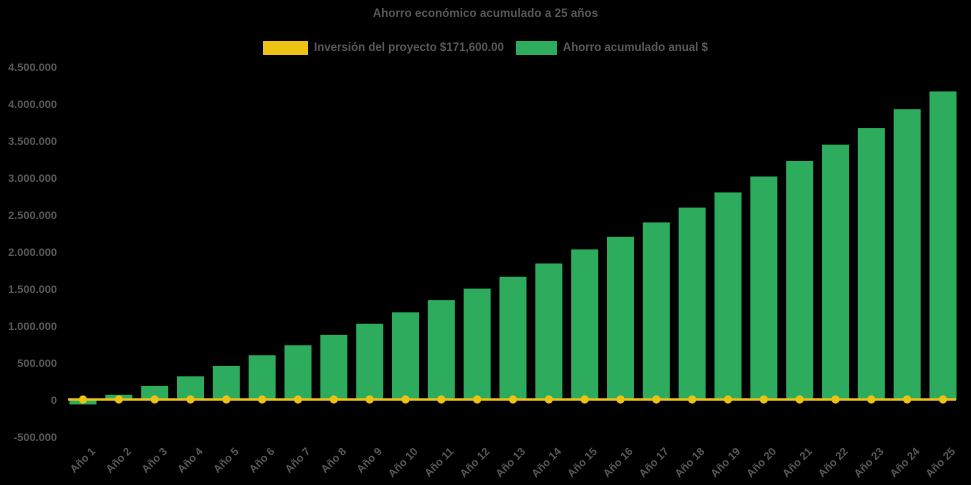 This screenshot has height=485, width=971. Describe the element at coordinates (334, 461) in the screenshot. I see `x-tick-label-ano-8: Año 8` at that location.